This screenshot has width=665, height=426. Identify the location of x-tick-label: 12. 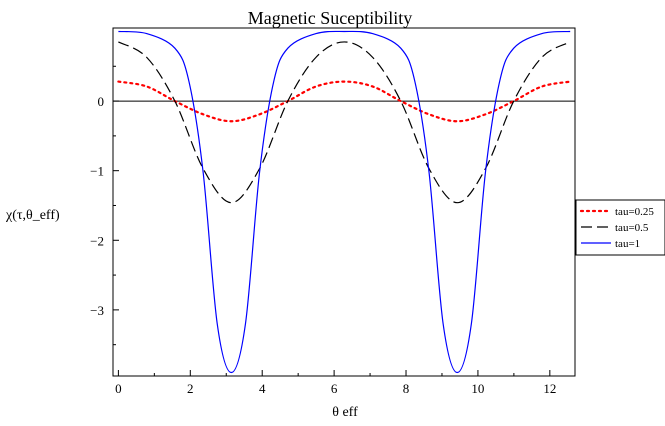
(549, 388).